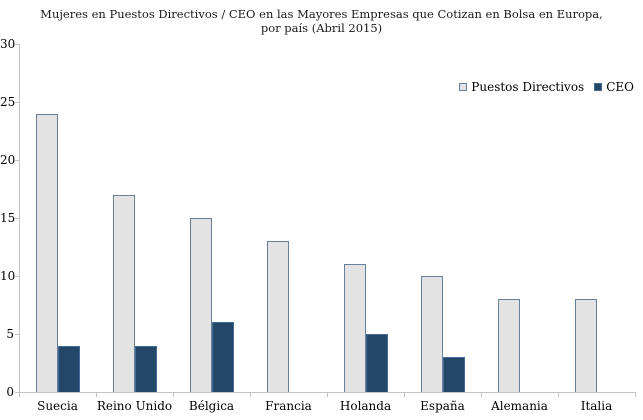  I want to click on y-axis-label: 20, so click(8, 160).